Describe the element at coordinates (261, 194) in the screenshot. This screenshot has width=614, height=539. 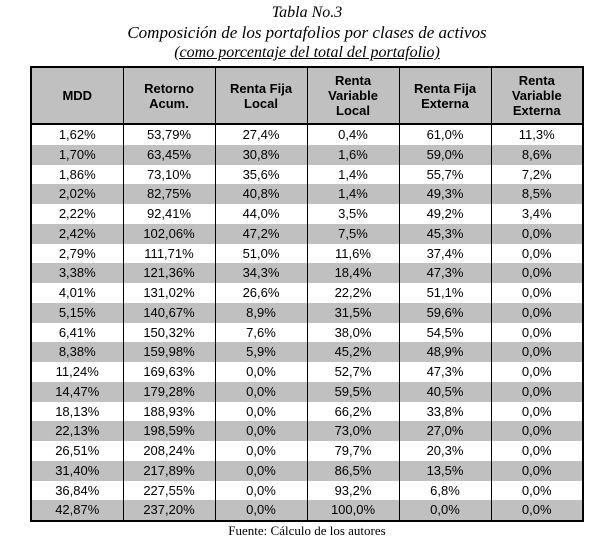
I see `table-cell: 40,8%` at that location.